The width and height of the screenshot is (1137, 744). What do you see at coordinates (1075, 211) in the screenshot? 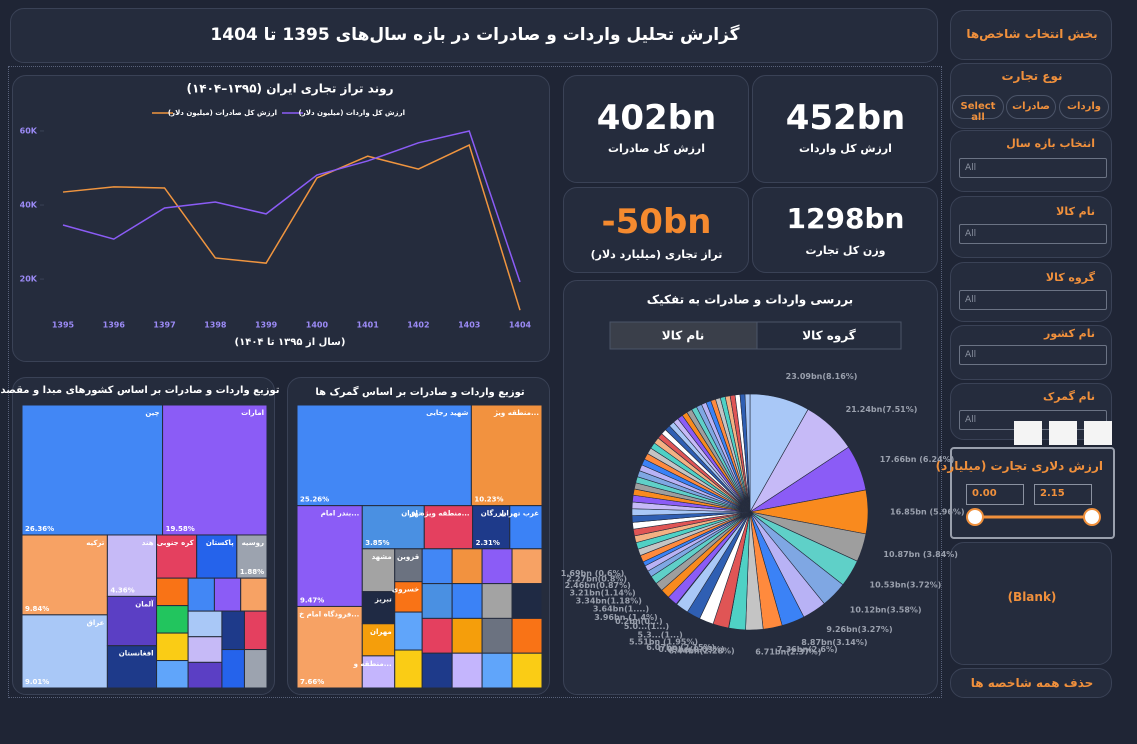
I see `slicer-label: نام کالا` at bounding box center [1075, 211].